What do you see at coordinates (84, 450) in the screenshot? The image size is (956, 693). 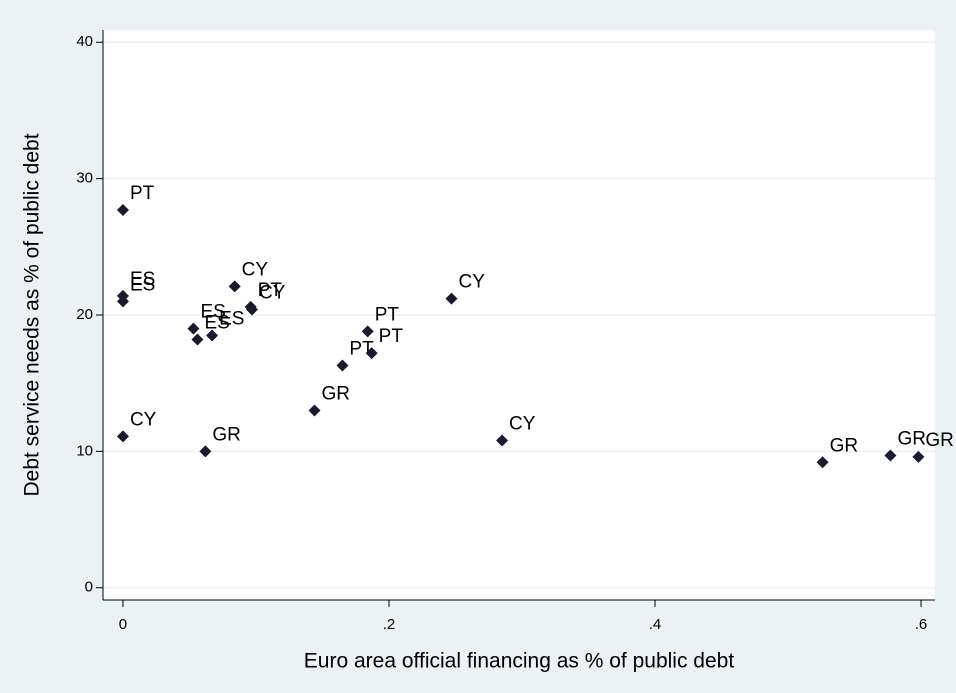 I see `y-tick-label: 10` at bounding box center [84, 450].